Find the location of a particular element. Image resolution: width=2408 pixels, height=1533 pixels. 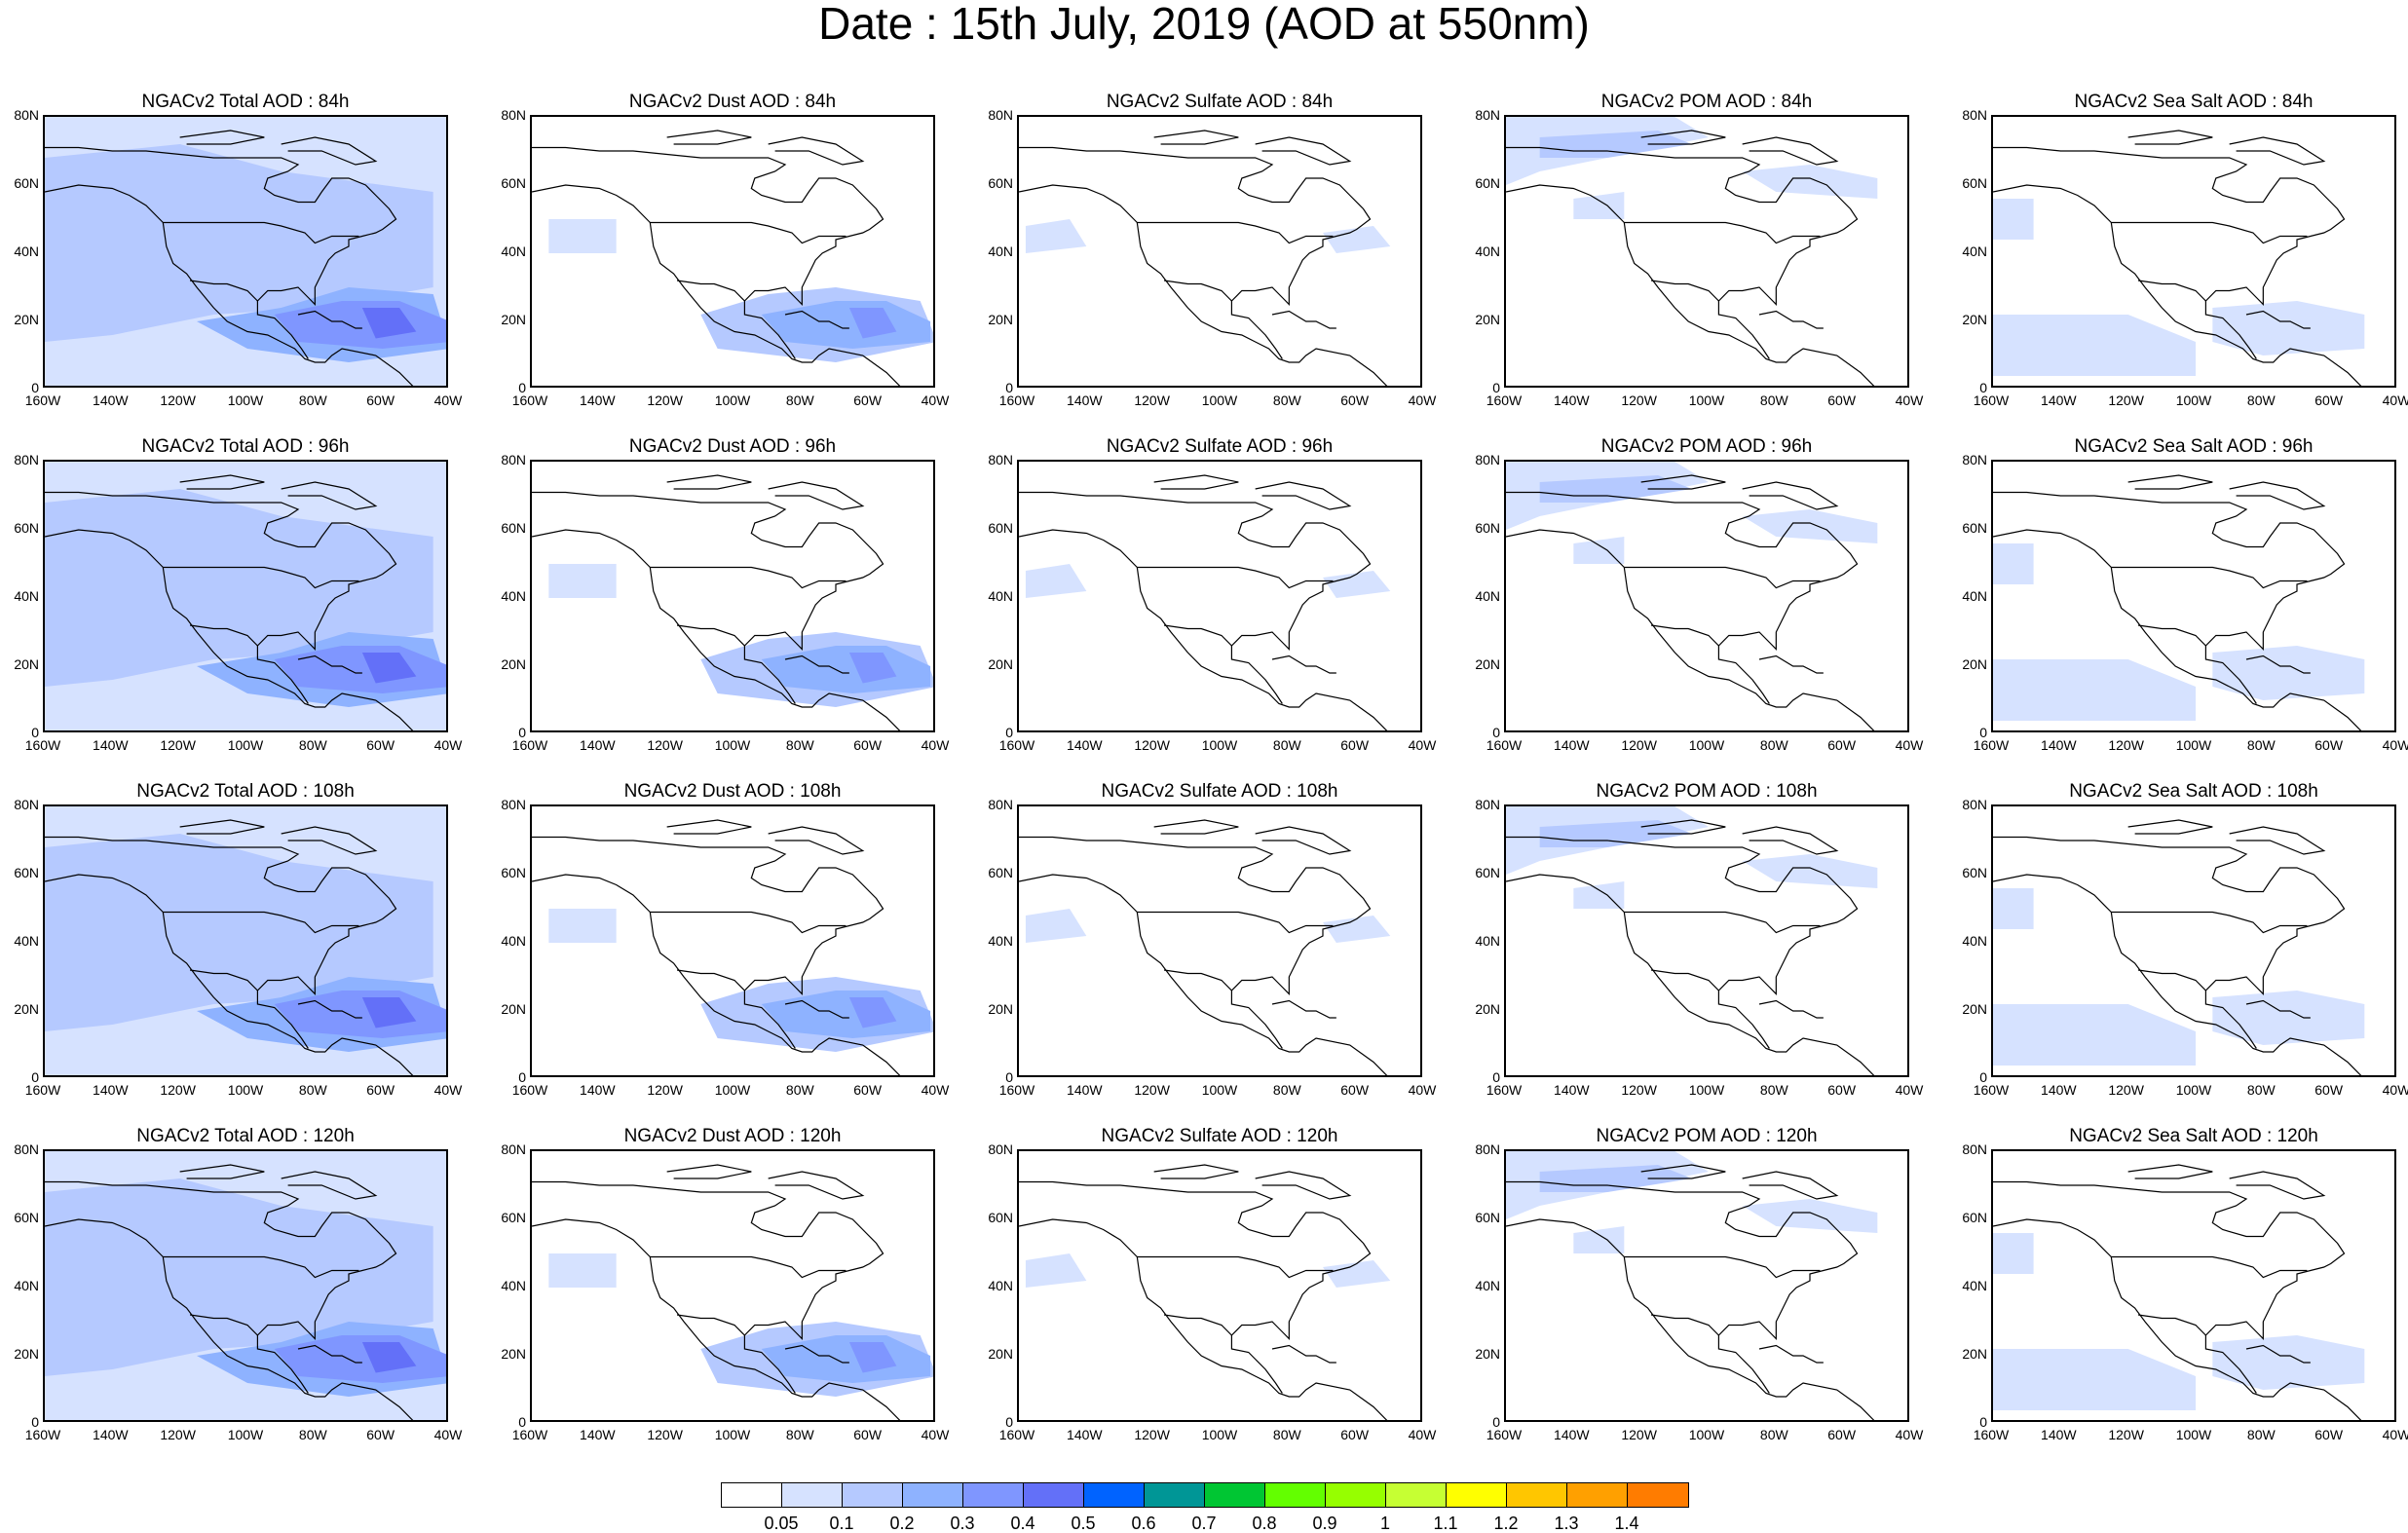

colorbar-label: 1.4 is located at coordinates (1626, 1523).